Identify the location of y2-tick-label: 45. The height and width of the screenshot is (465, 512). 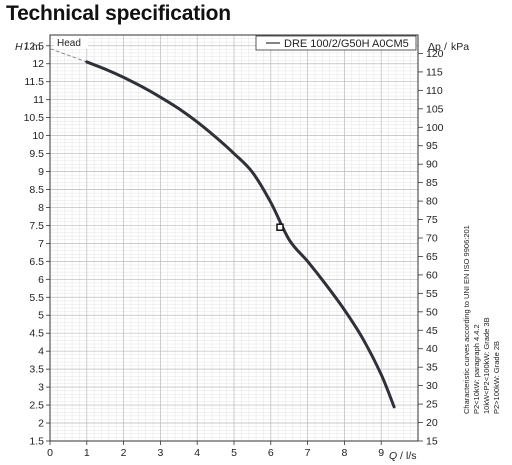
(432, 331).